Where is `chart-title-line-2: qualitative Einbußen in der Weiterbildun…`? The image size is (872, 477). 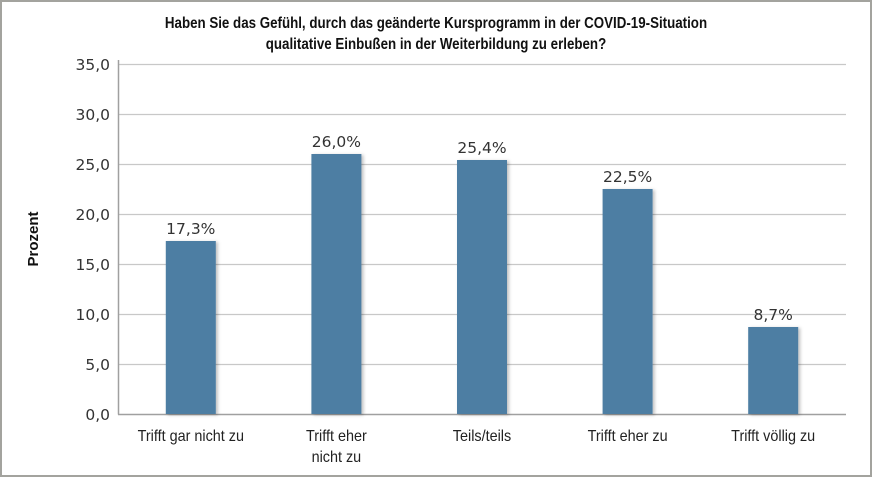 chart-title-line-2: qualitative Einbußen in der Weiterbildun… is located at coordinates (436, 44).